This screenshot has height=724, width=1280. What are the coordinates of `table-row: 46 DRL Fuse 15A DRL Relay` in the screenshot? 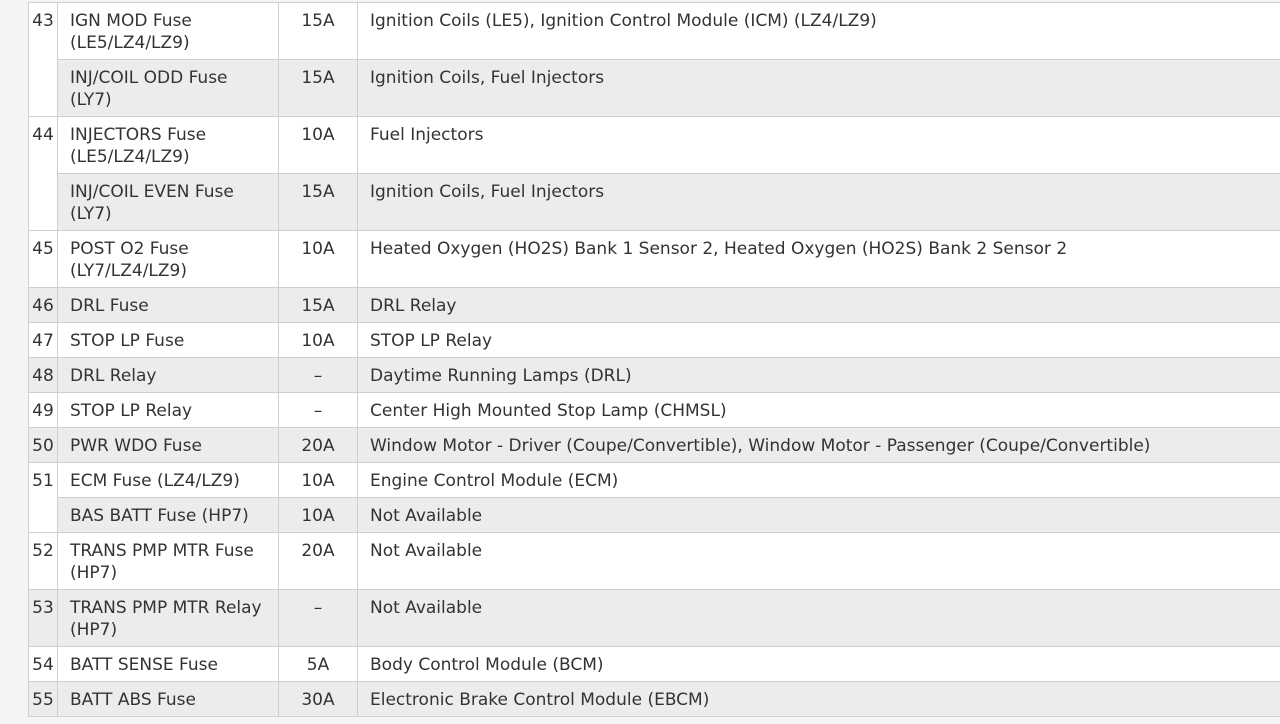 It's located at (654, 305).